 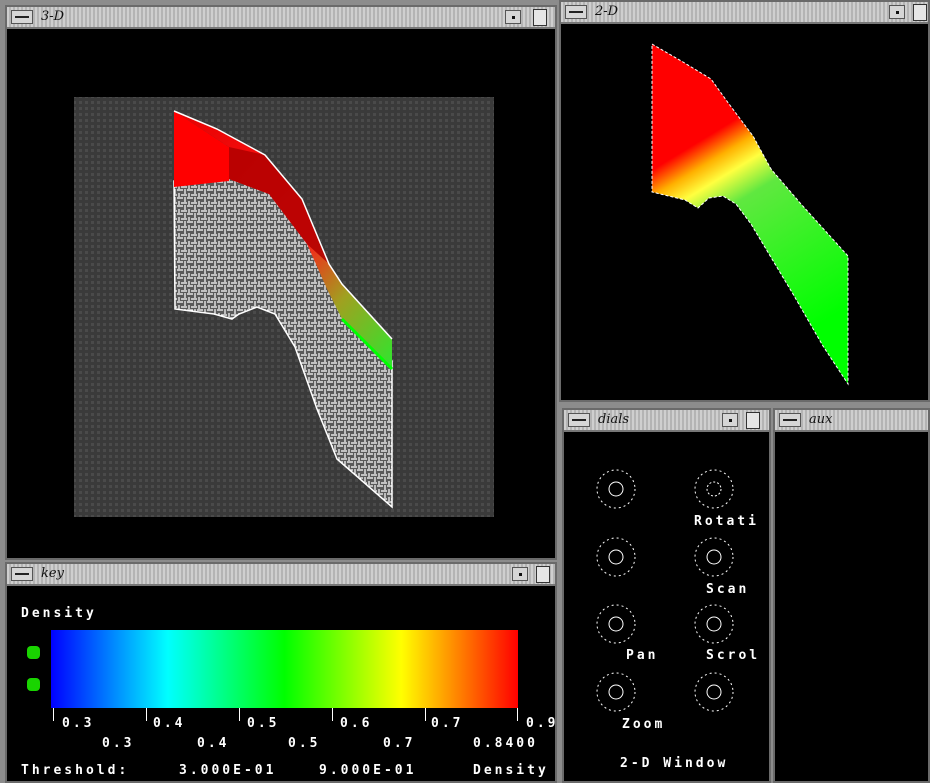 I want to click on window-title: aux, so click(x=821, y=419).